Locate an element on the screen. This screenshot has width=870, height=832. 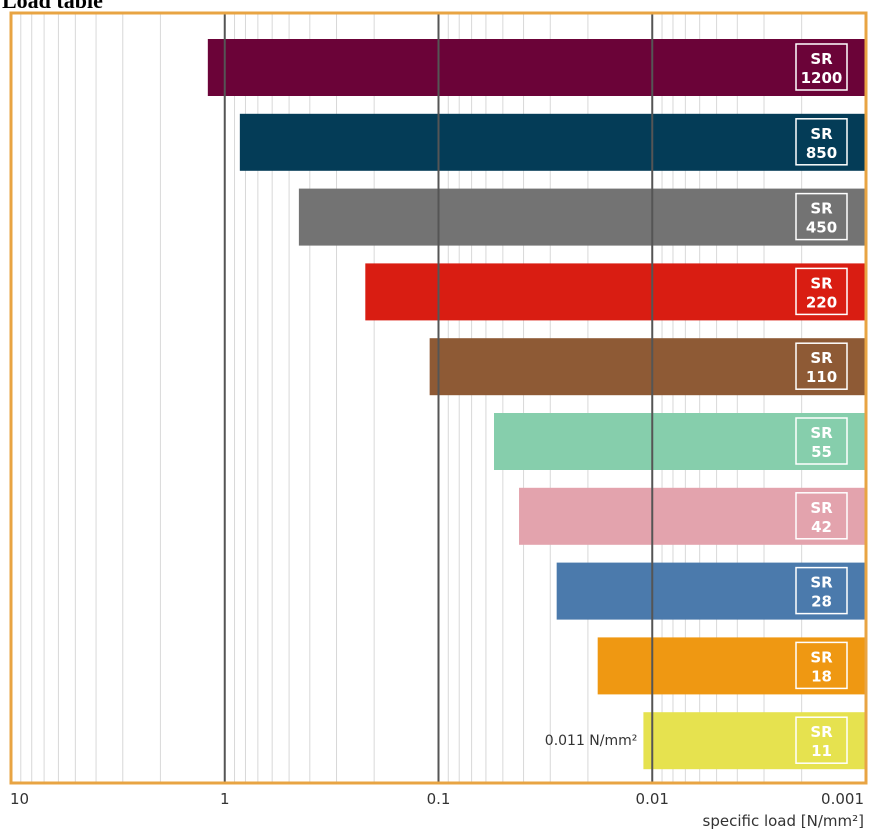
badge-number: 850 is located at coordinates (821, 153).